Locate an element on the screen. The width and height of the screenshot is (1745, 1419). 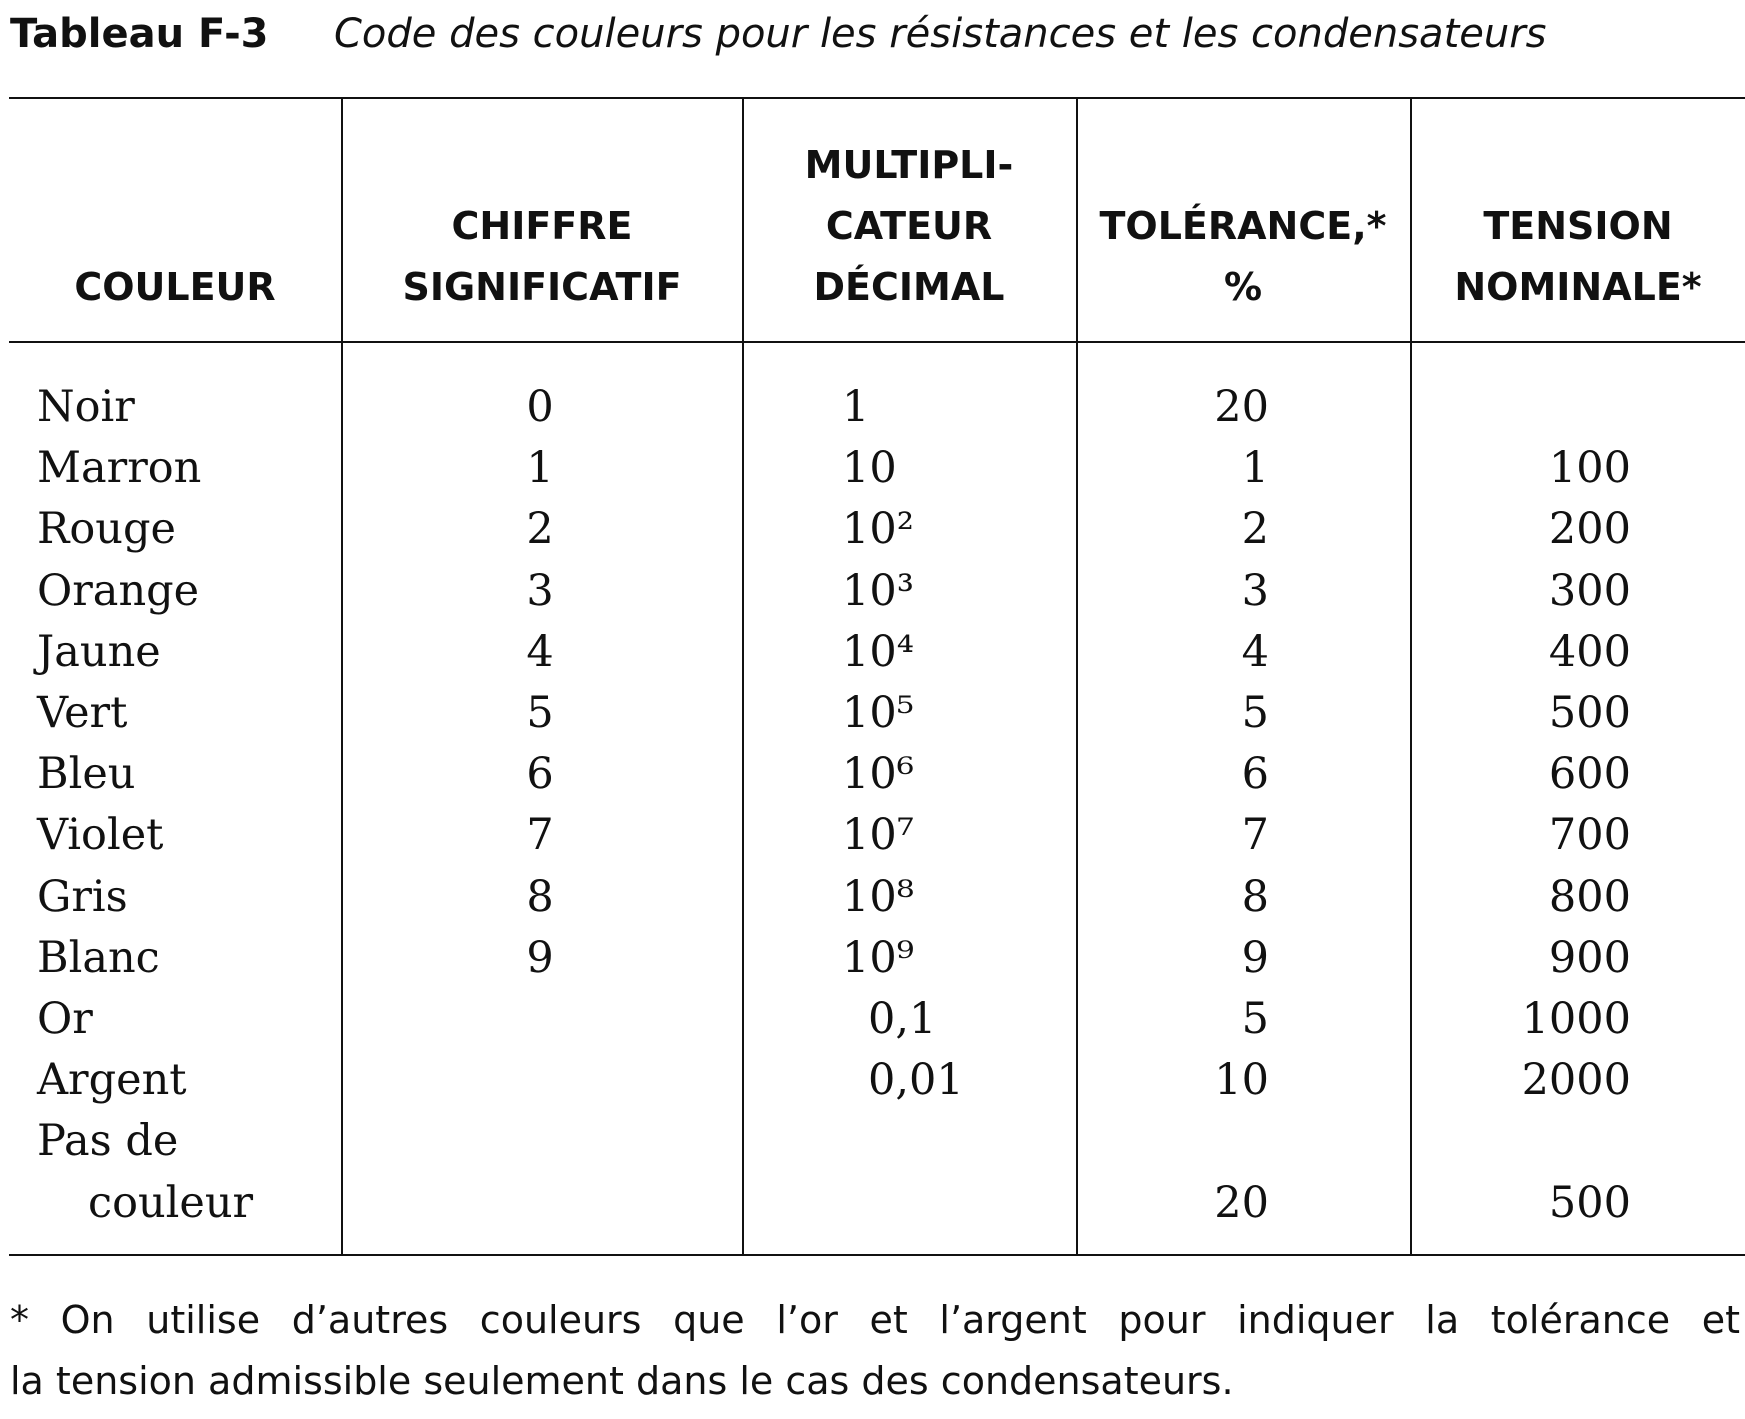
column-header: NOMINALE* is located at coordinates (1578, 287).